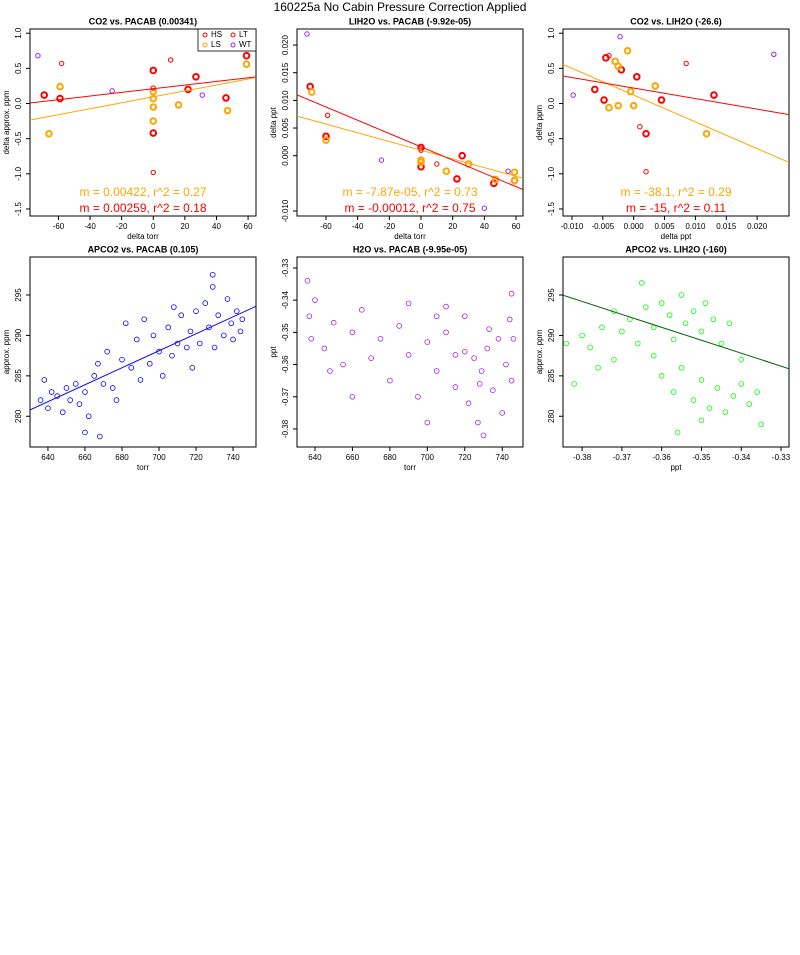 This screenshot has height=955, width=800. What do you see at coordinates (551, 33) in the screenshot?
I see `y-tick-label: 1.0` at bounding box center [551, 33].